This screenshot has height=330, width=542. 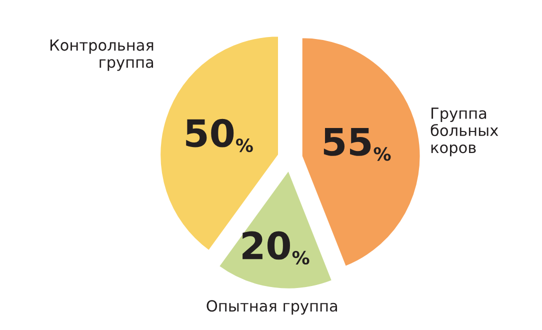 I want to click on data-label: 50%, so click(x=219, y=135).